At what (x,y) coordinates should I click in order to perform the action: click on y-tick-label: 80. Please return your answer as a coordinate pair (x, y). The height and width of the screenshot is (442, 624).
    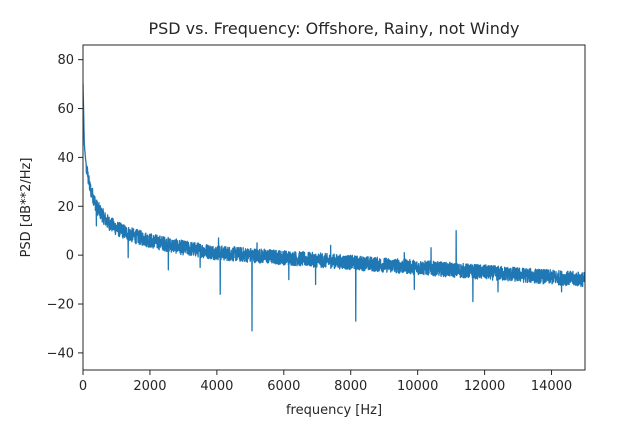
    Looking at the image, I should click on (65, 60).